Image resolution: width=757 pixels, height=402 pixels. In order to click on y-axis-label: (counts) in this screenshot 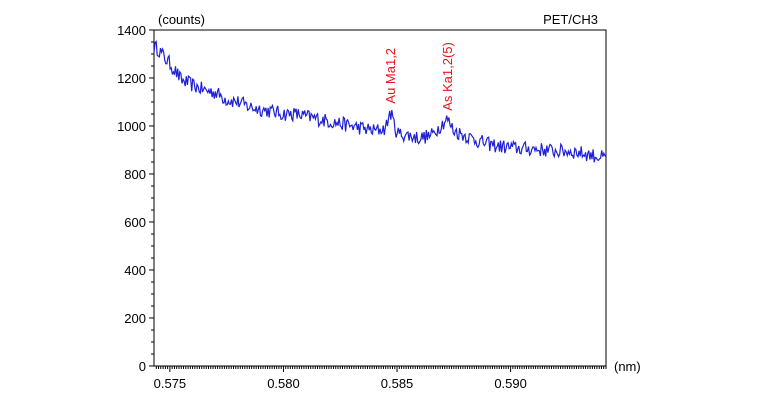, I will do `click(181, 19)`.